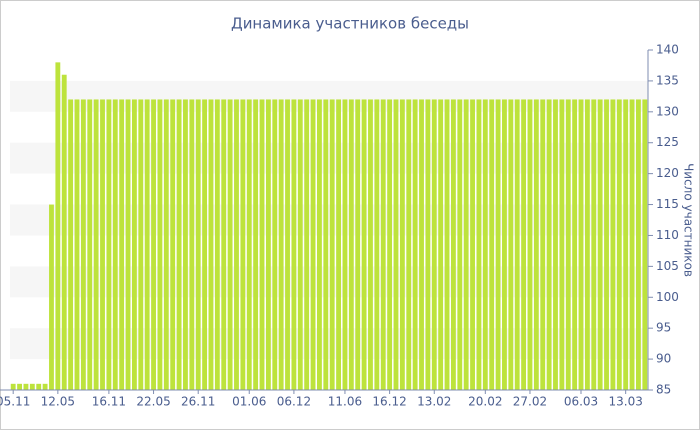 Image resolution: width=700 pixels, height=430 pixels. What do you see at coordinates (530, 402) in the screenshot?
I see `x-tick-label: 27.02` at bounding box center [530, 402].